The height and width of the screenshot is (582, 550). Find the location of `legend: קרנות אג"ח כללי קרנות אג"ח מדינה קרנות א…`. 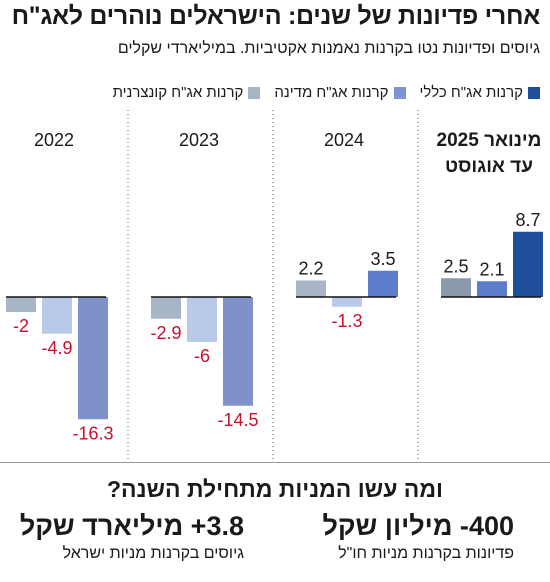

legend: קרנות אג"ח כללי קרנות אג"ח מדינה קרנות א… is located at coordinates (326, 92).